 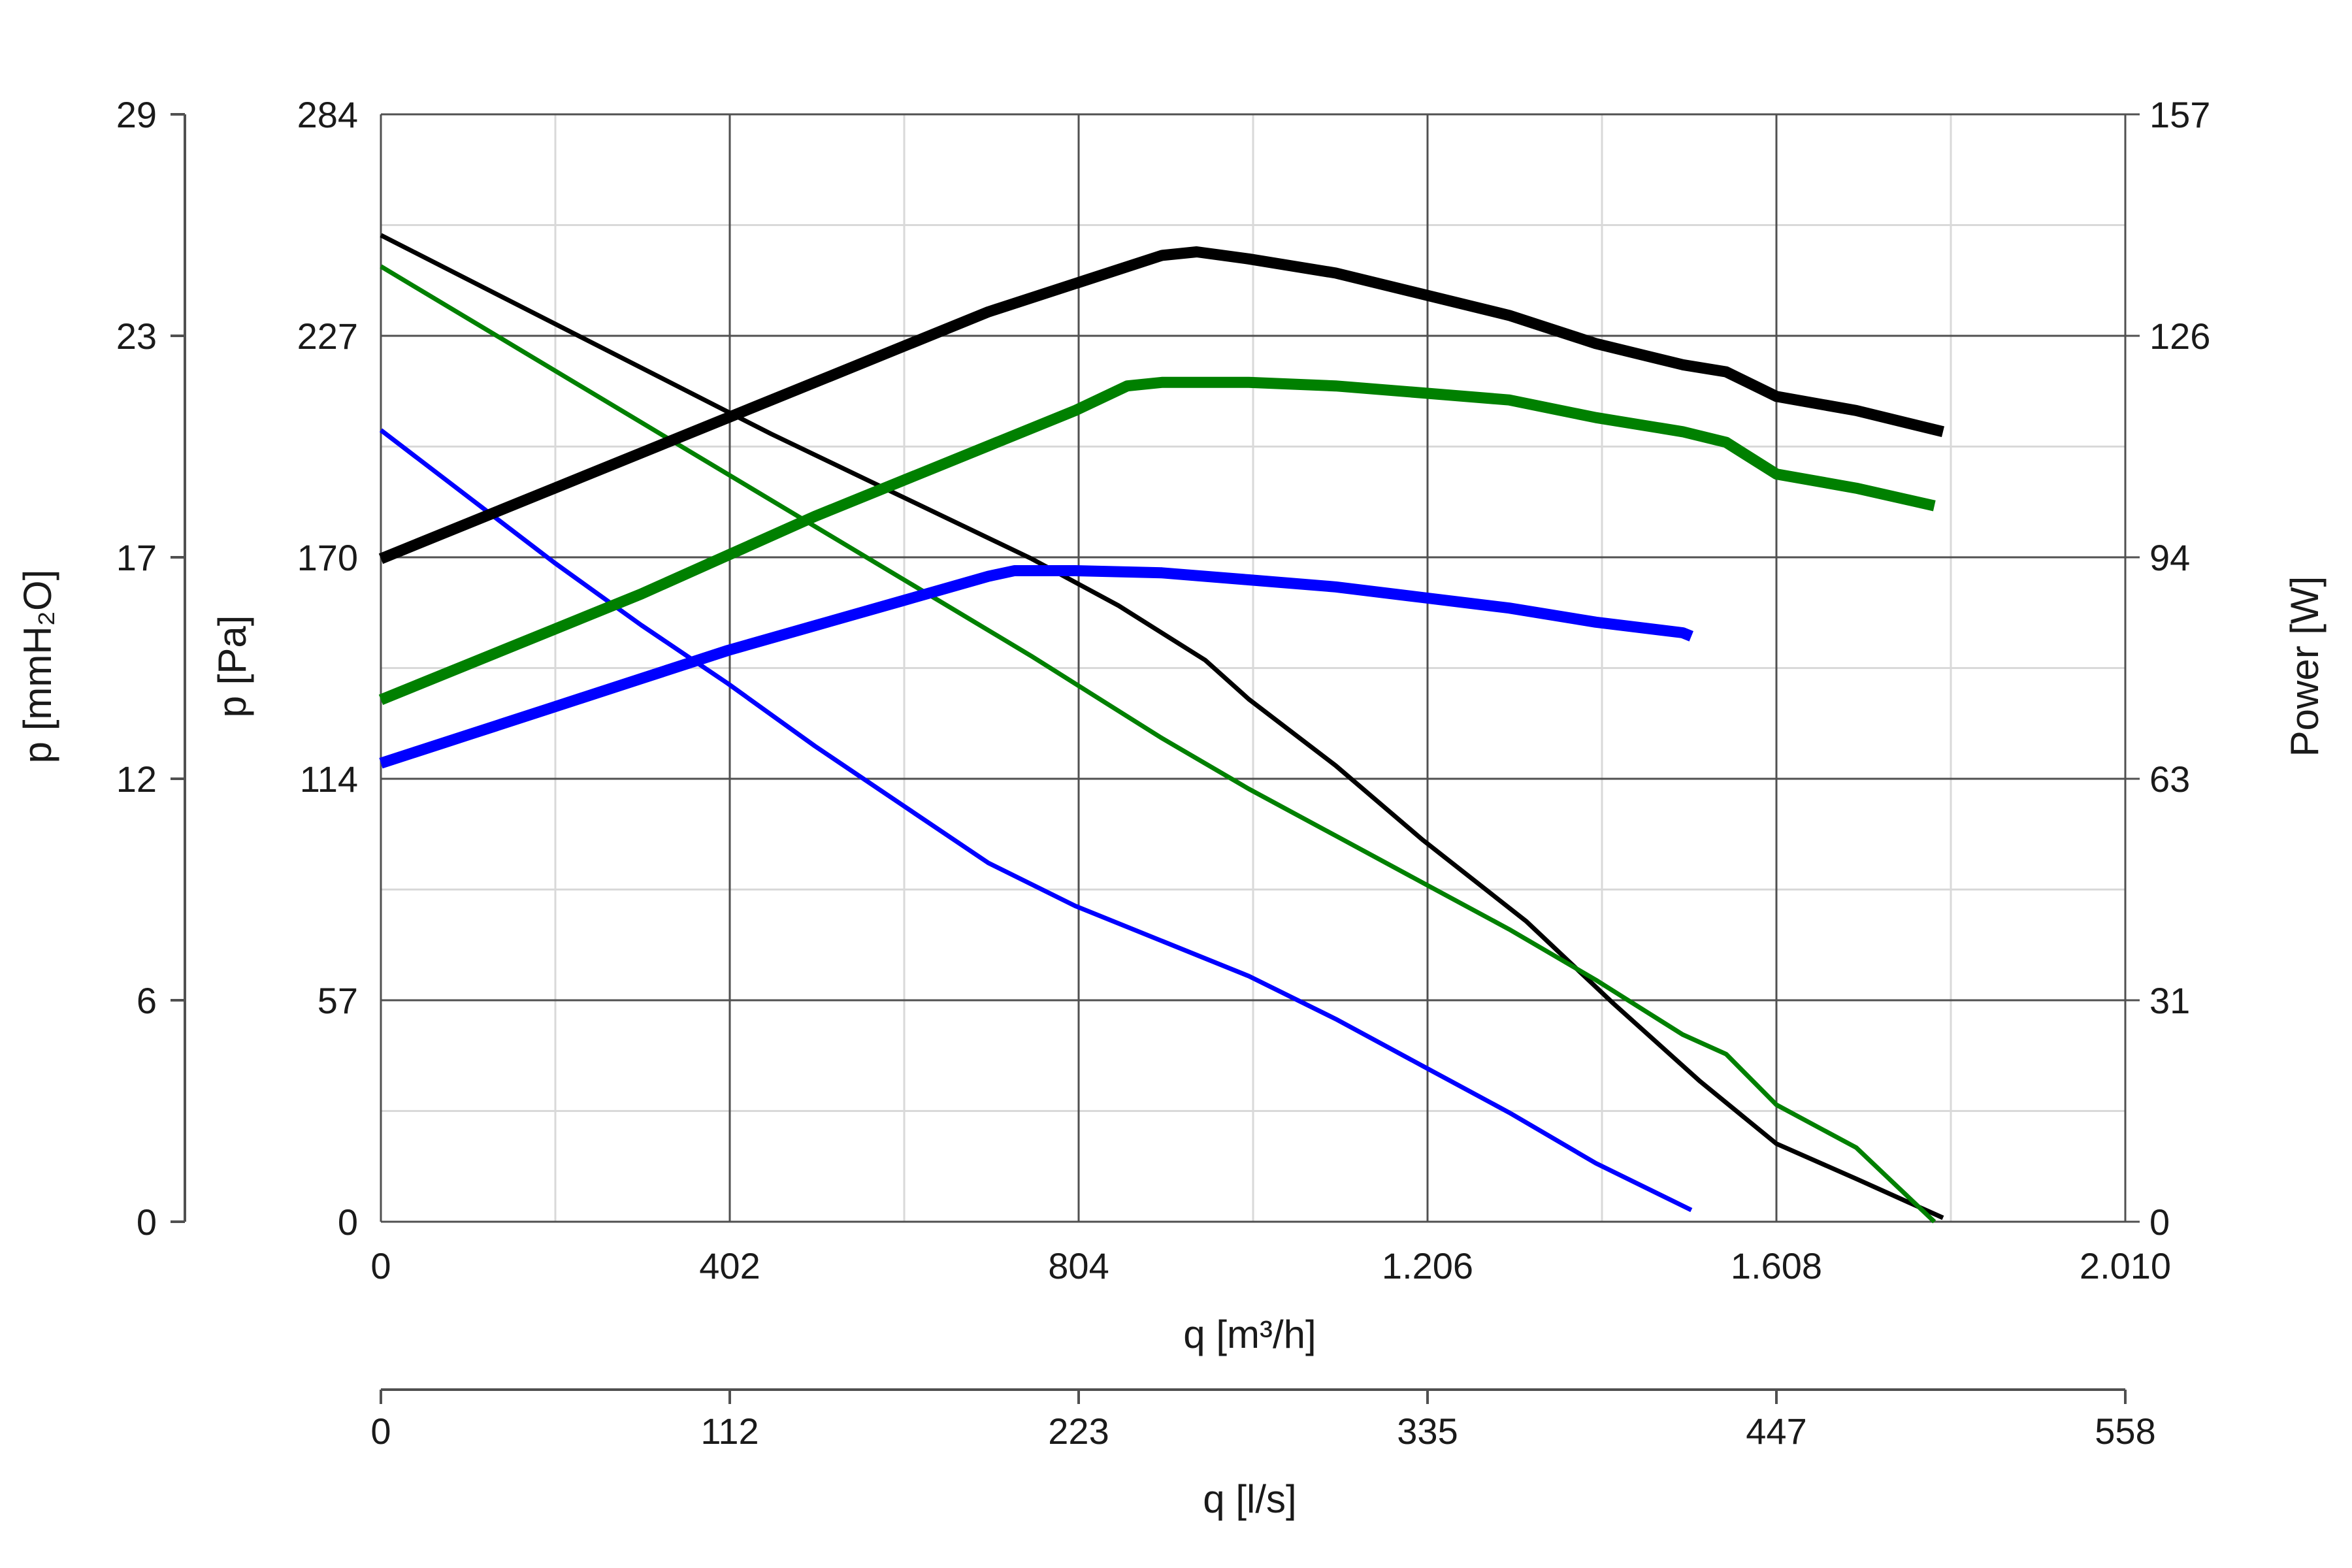 I want to click on y-tick-label-power: 63, so click(x=2169, y=779).